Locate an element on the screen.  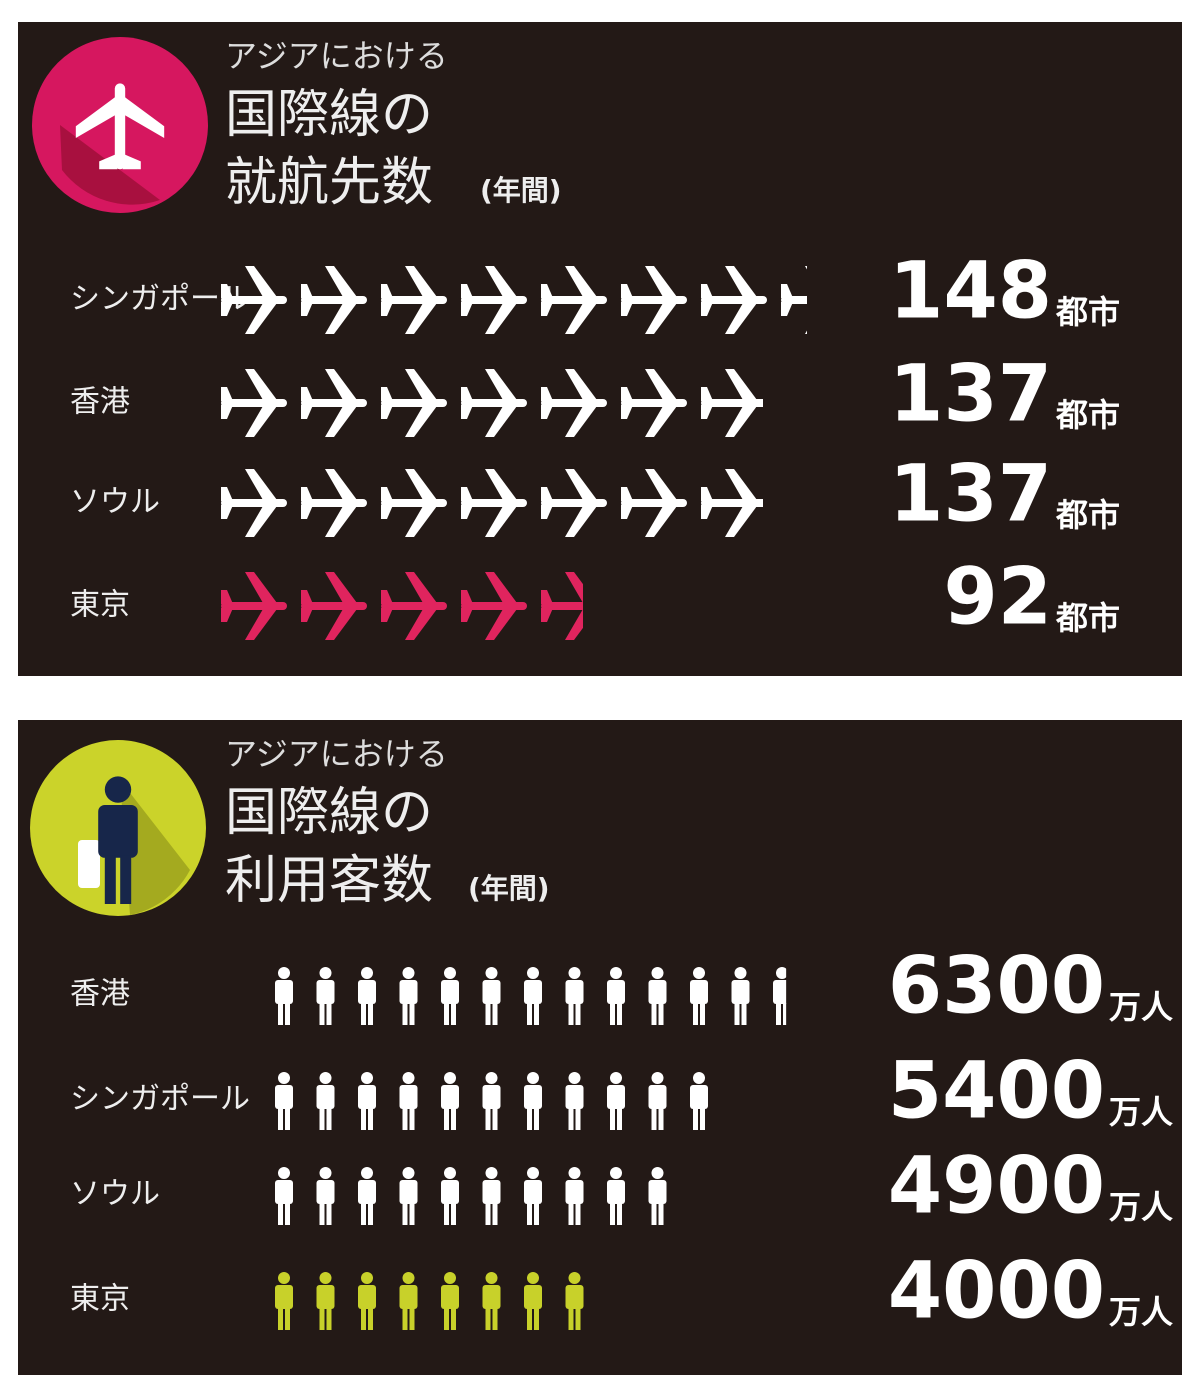
value-label: 92 is located at coordinates (997, 597).